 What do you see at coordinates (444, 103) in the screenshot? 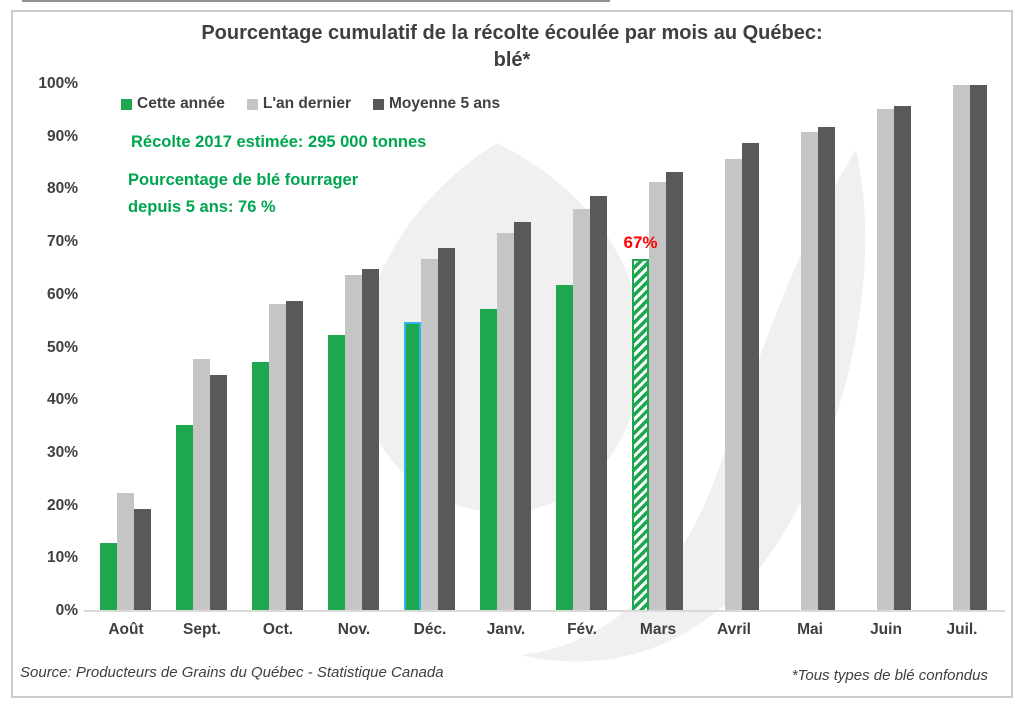
I see `legend-label: Moyenne 5 ans` at bounding box center [444, 103].